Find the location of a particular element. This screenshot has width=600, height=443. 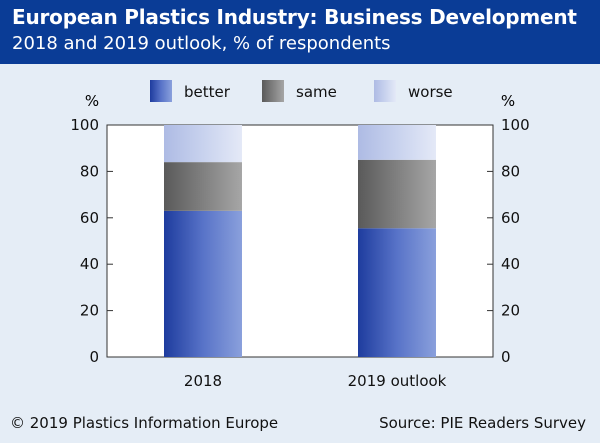

y-axis-label-right: % is located at coordinates (508, 101).